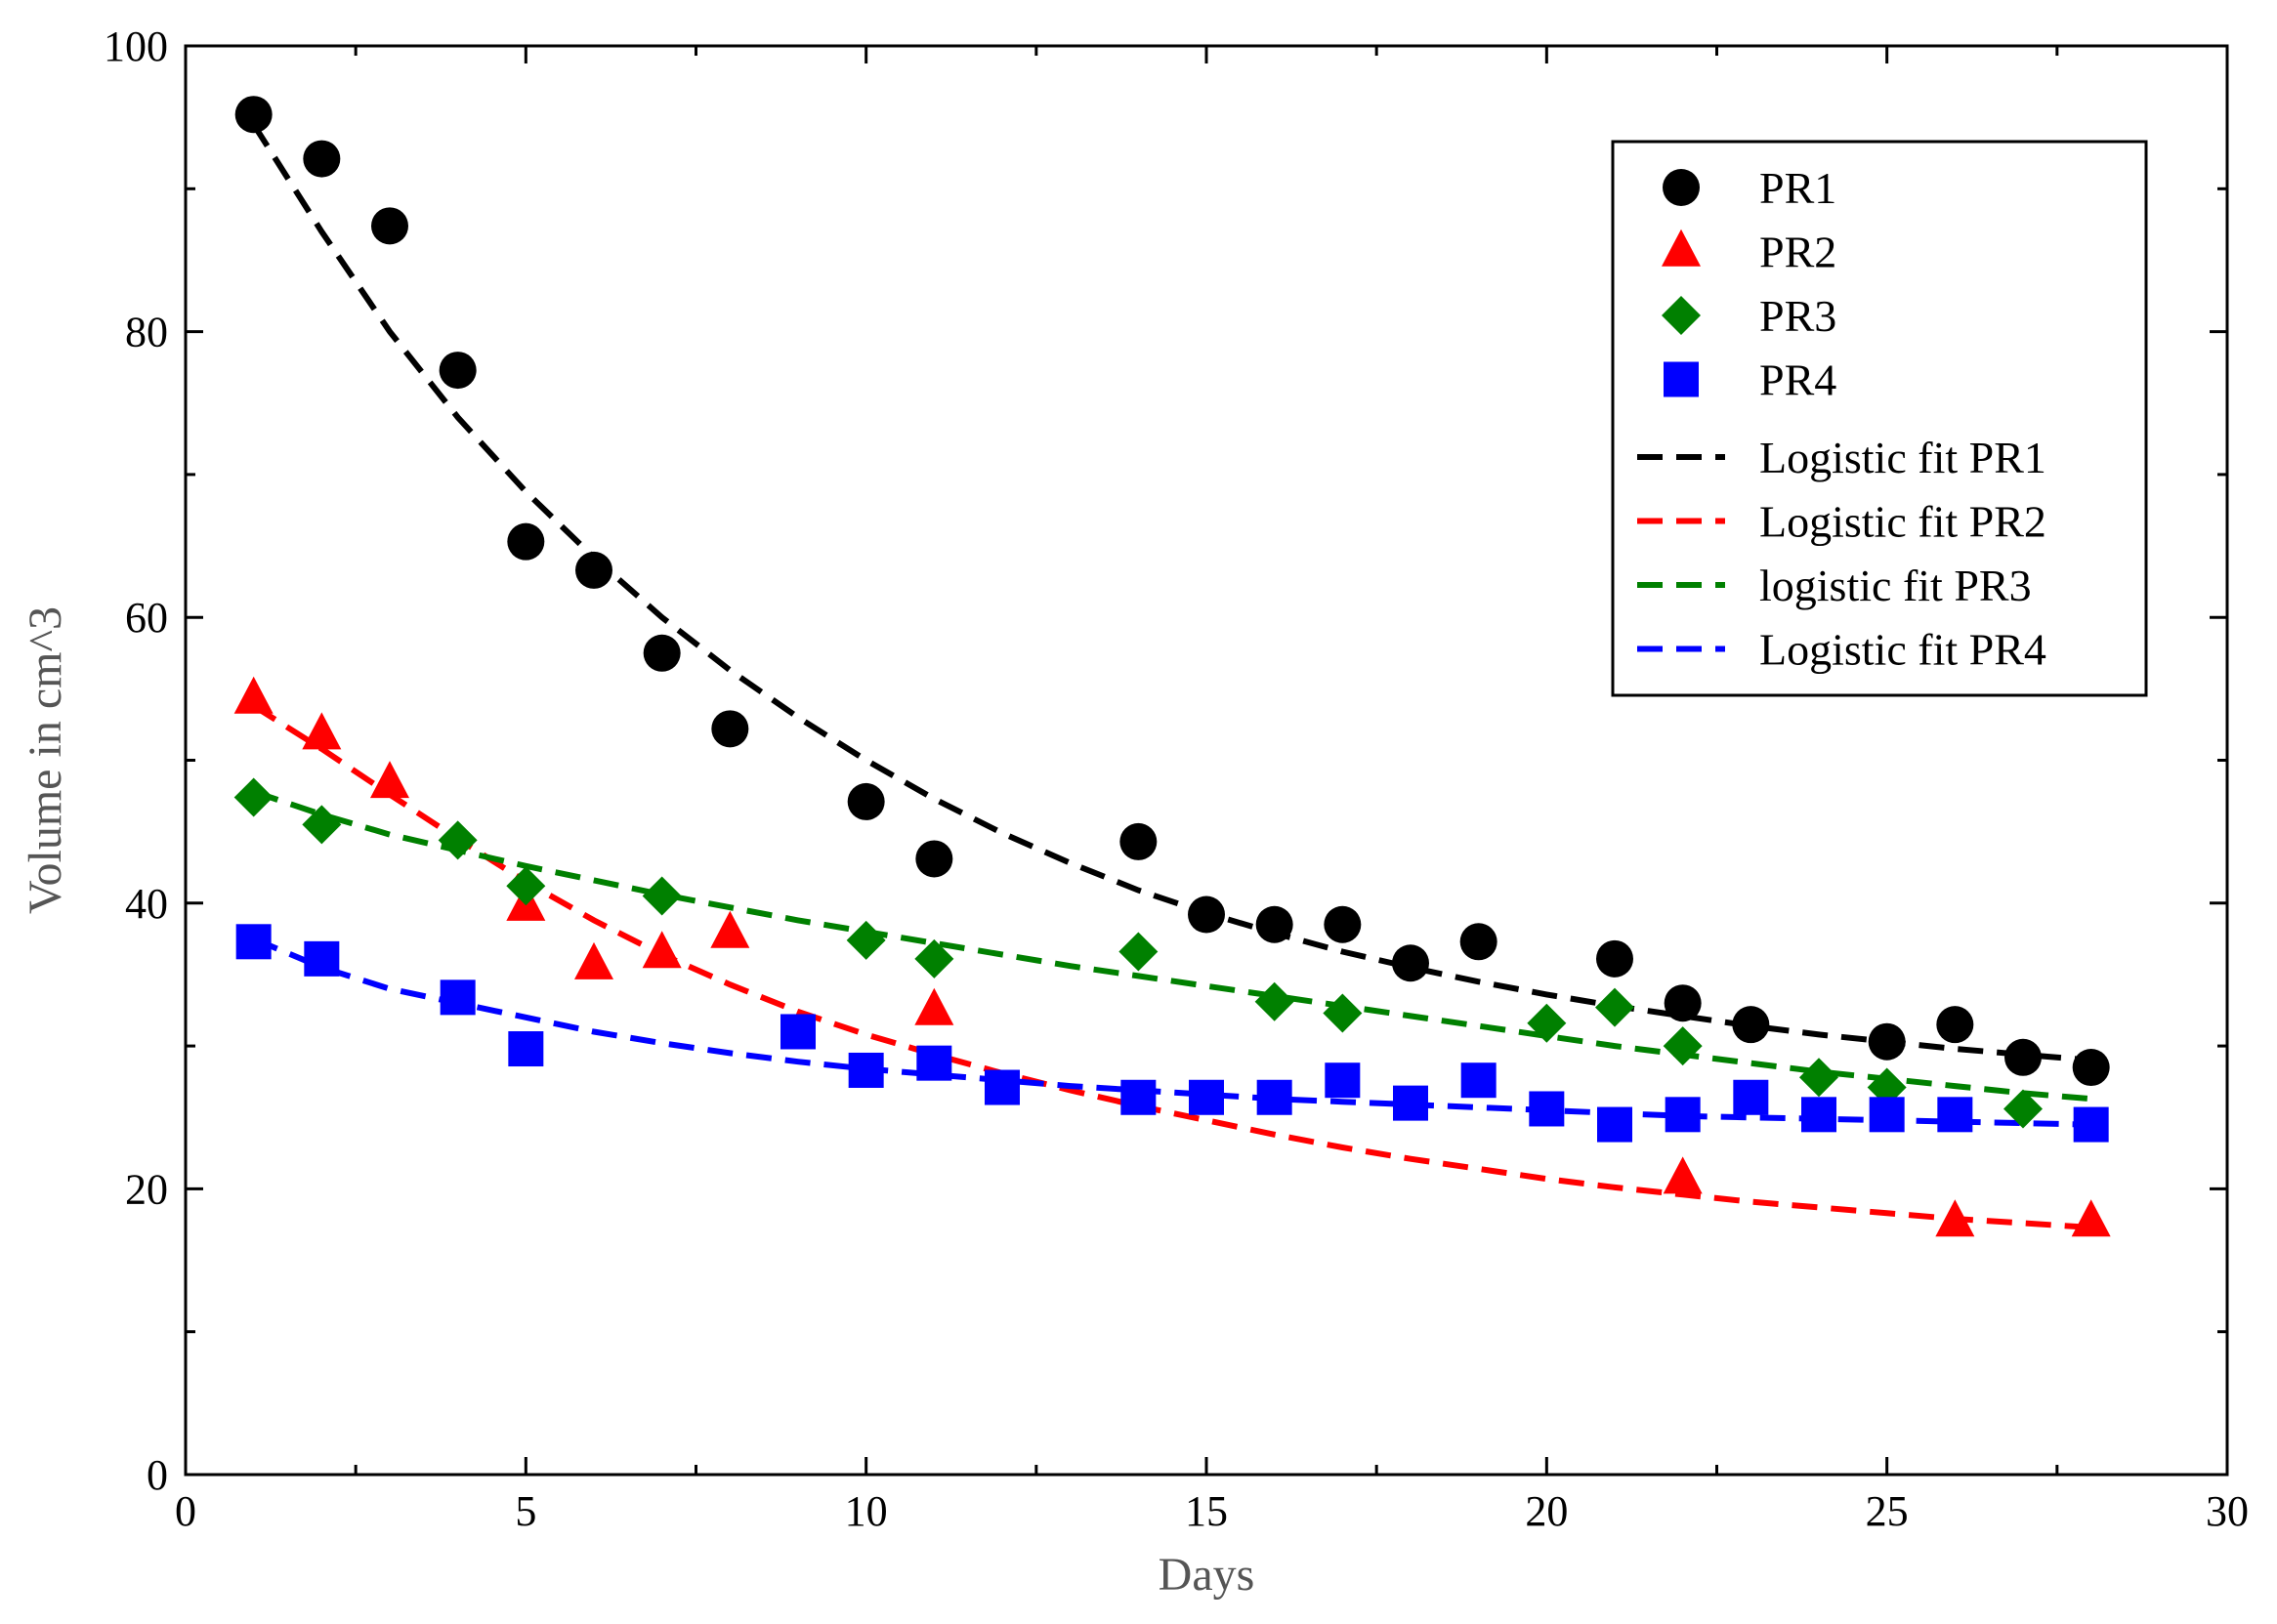  What do you see at coordinates (158, 1475) in the screenshot?
I see `y-tick-label: 0` at bounding box center [158, 1475].